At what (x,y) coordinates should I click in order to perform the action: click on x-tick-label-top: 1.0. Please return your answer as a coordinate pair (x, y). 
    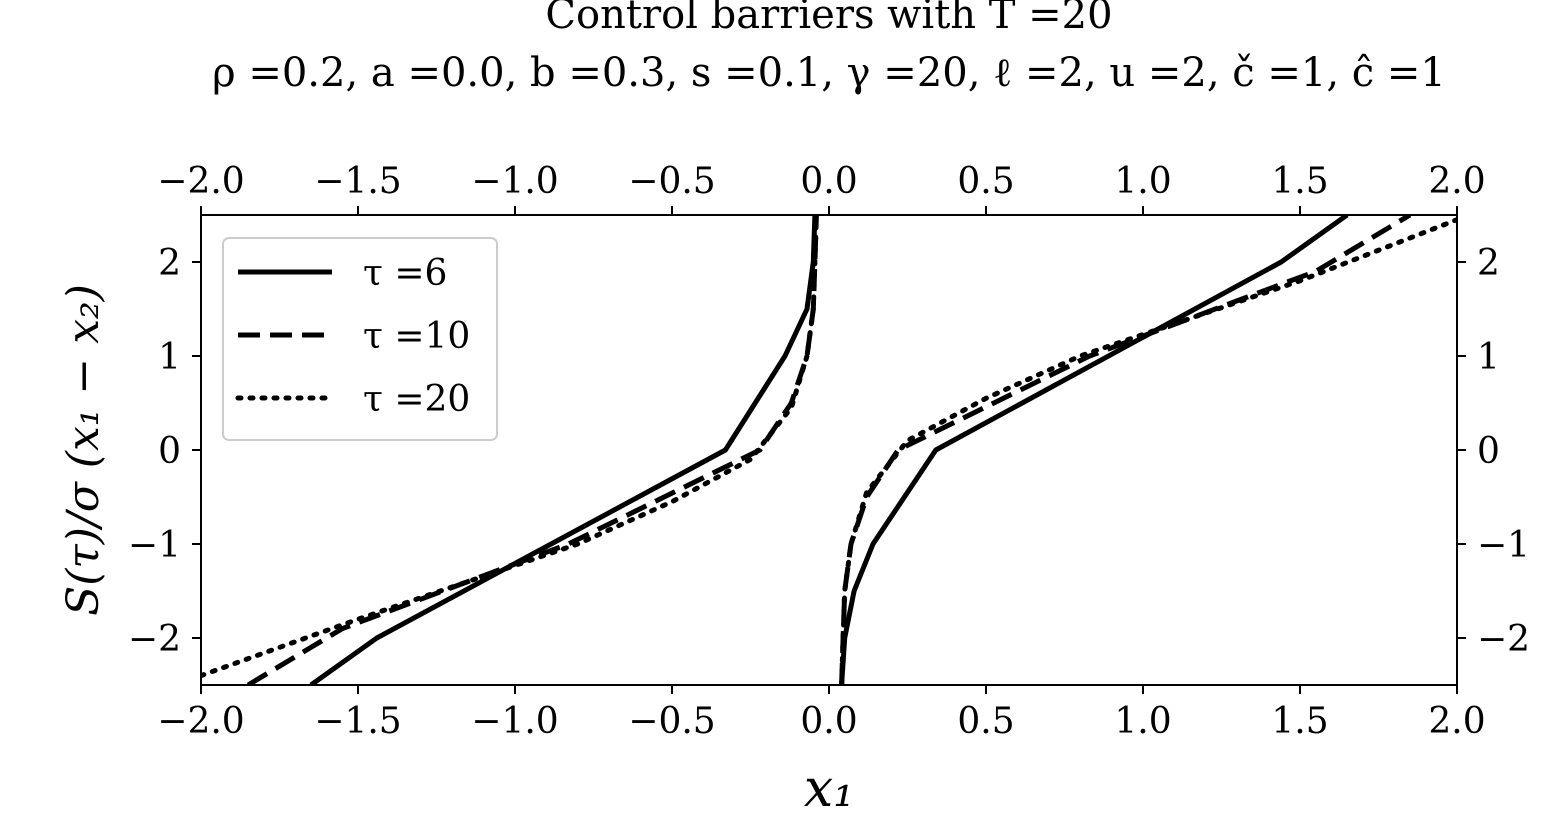
    Looking at the image, I should click on (1142, 181).